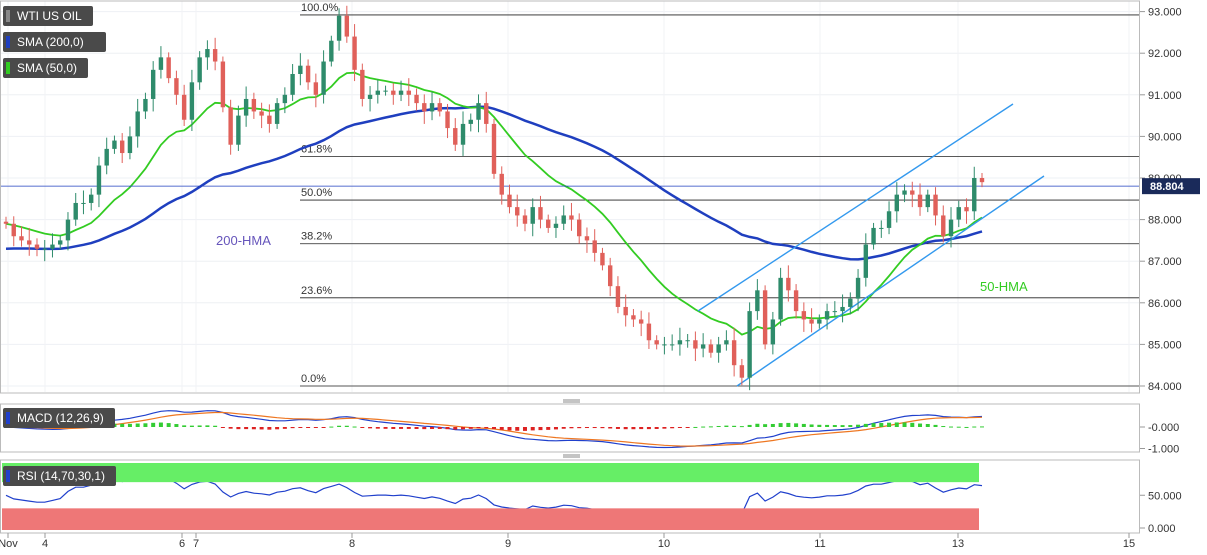 Image resolution: width=1207 pixels, height=555 pixels. I want to click on symbol-tag: WTI US OIL, so click(48, 16).